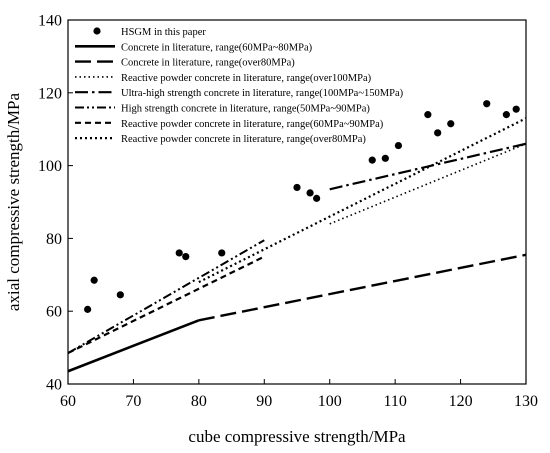 The width and height of the screenshot is (550, 453). I want to click on y-tick-label: 60, so click(54, 312).